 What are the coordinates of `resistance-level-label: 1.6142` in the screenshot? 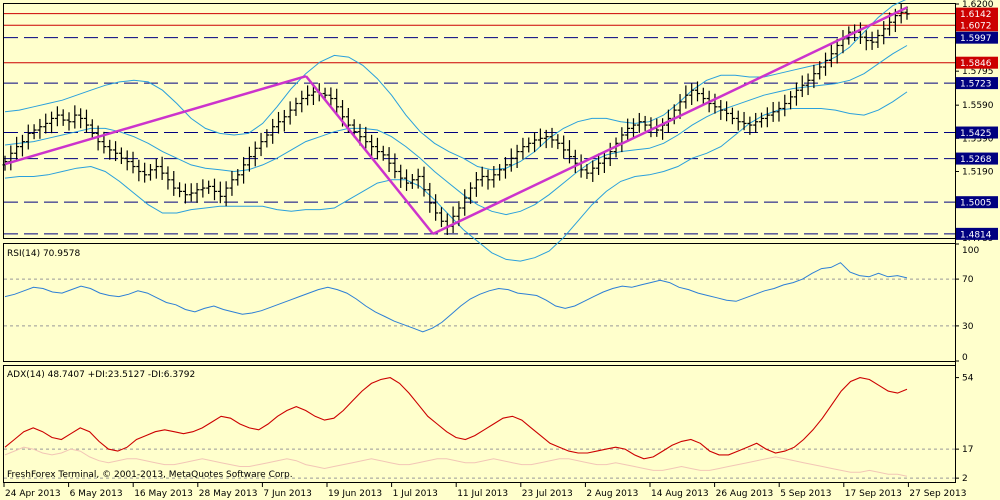 It's located at (976, 15).